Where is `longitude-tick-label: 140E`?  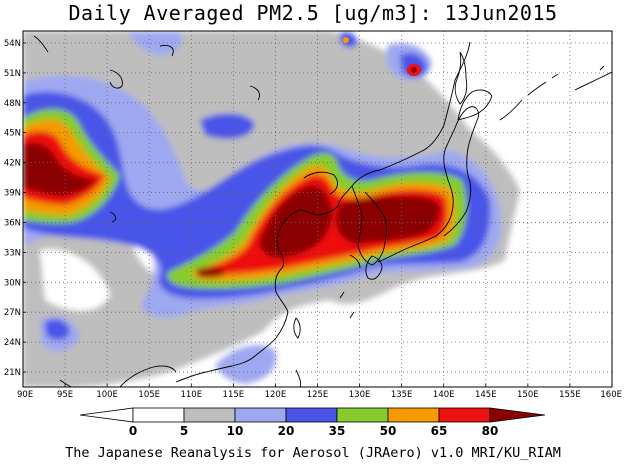 longitude-tick-label: 140E is located at coordinates (444, 395).